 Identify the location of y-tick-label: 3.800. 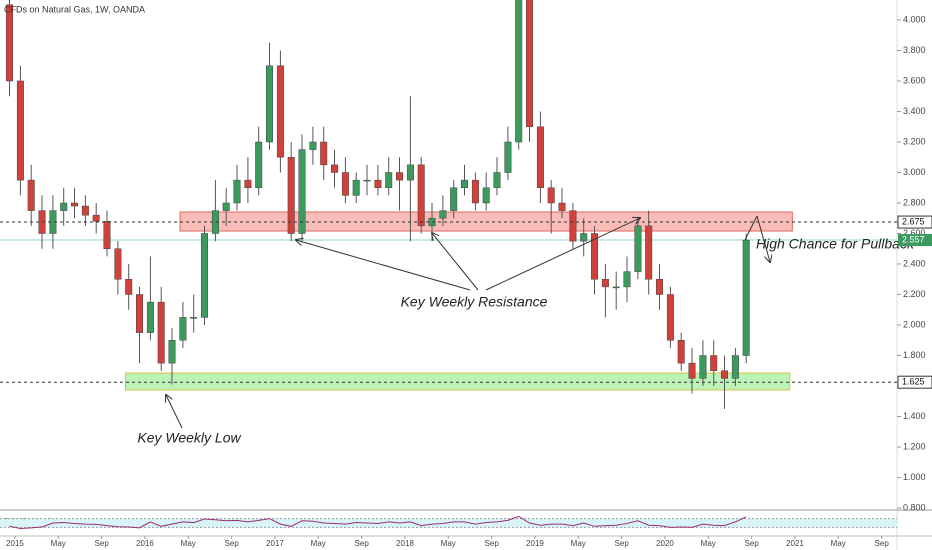
(914, 50).